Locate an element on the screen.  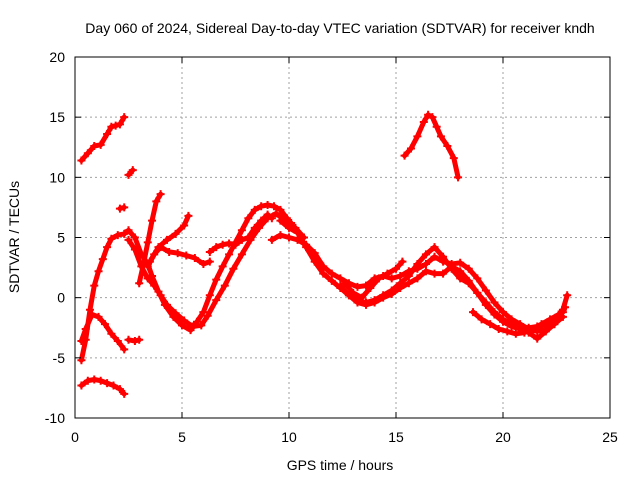
series-s11 is located at coordinates (169, 238).